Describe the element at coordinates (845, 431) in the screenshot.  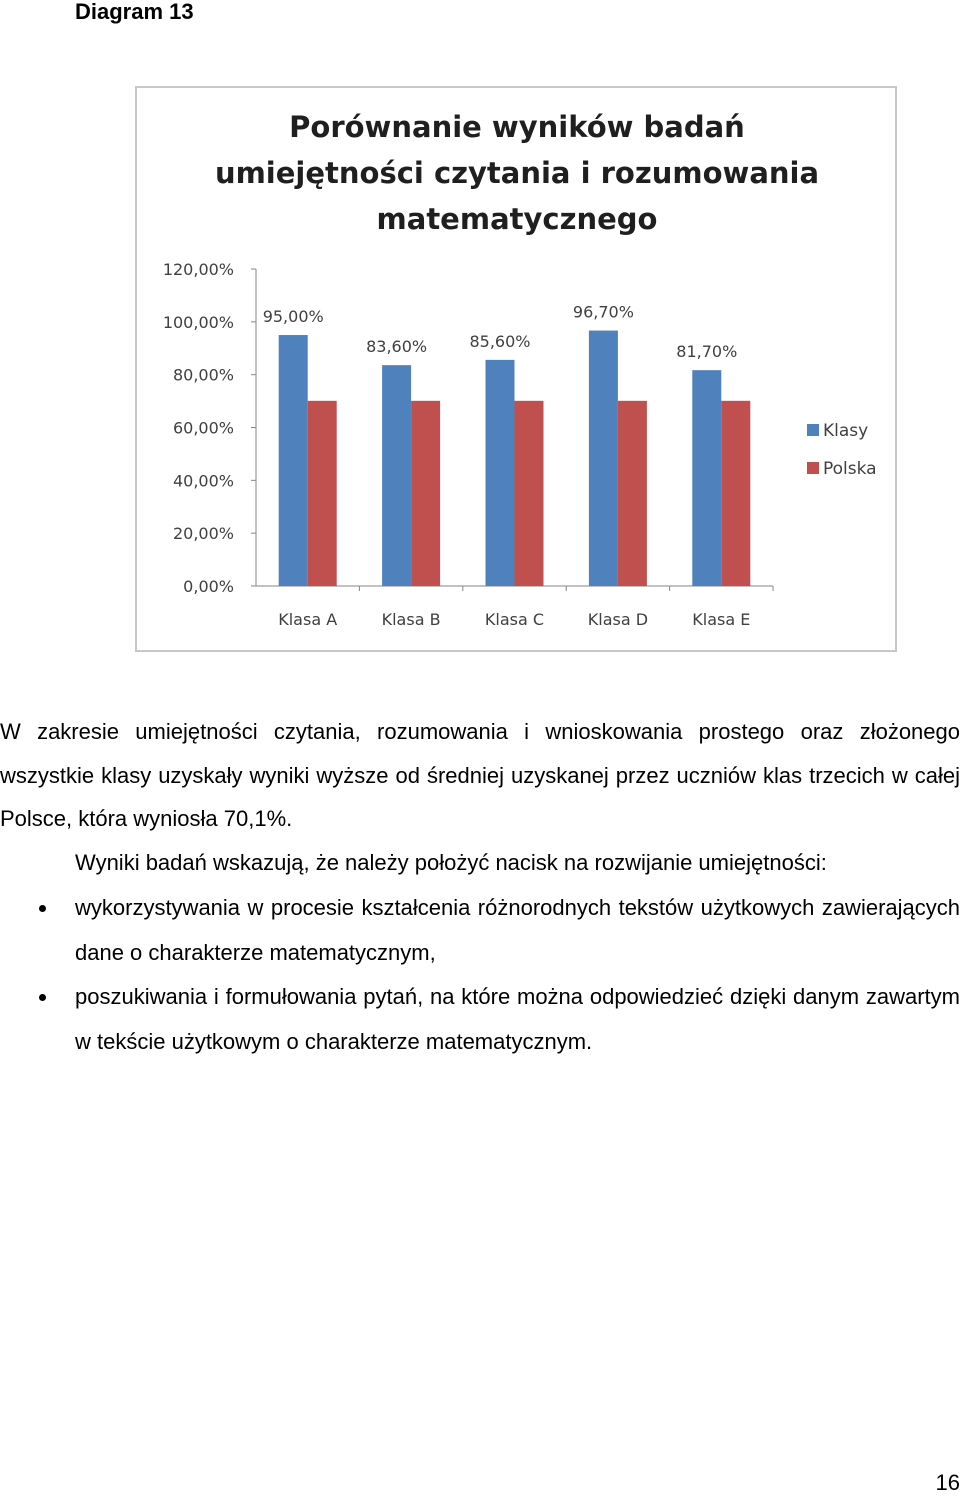
I see `legend-label: Klasy` at that location.